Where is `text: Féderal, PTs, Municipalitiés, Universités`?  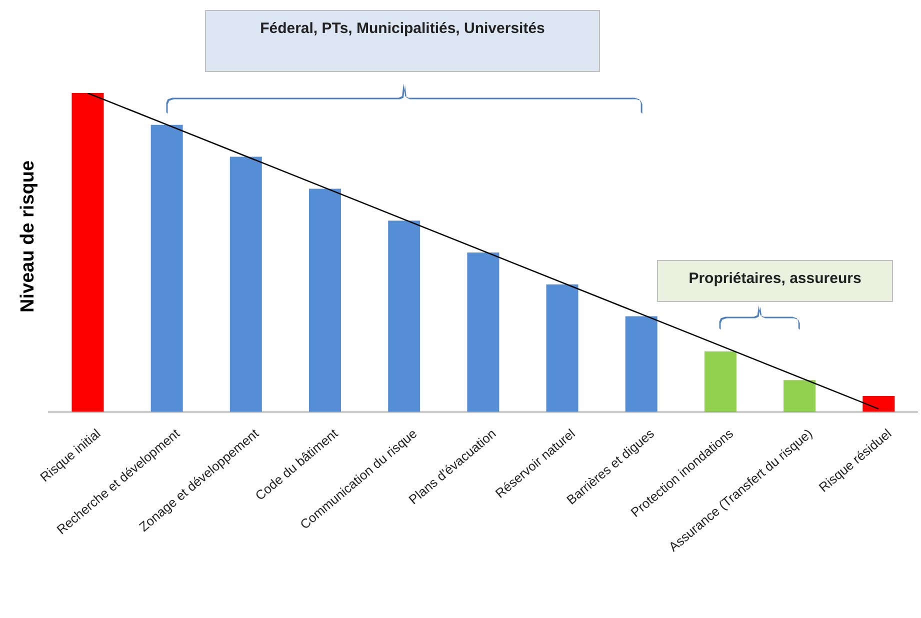 text: Féderal, PTs, Municipalitiés, Universités is located at coordinates (402, 28).